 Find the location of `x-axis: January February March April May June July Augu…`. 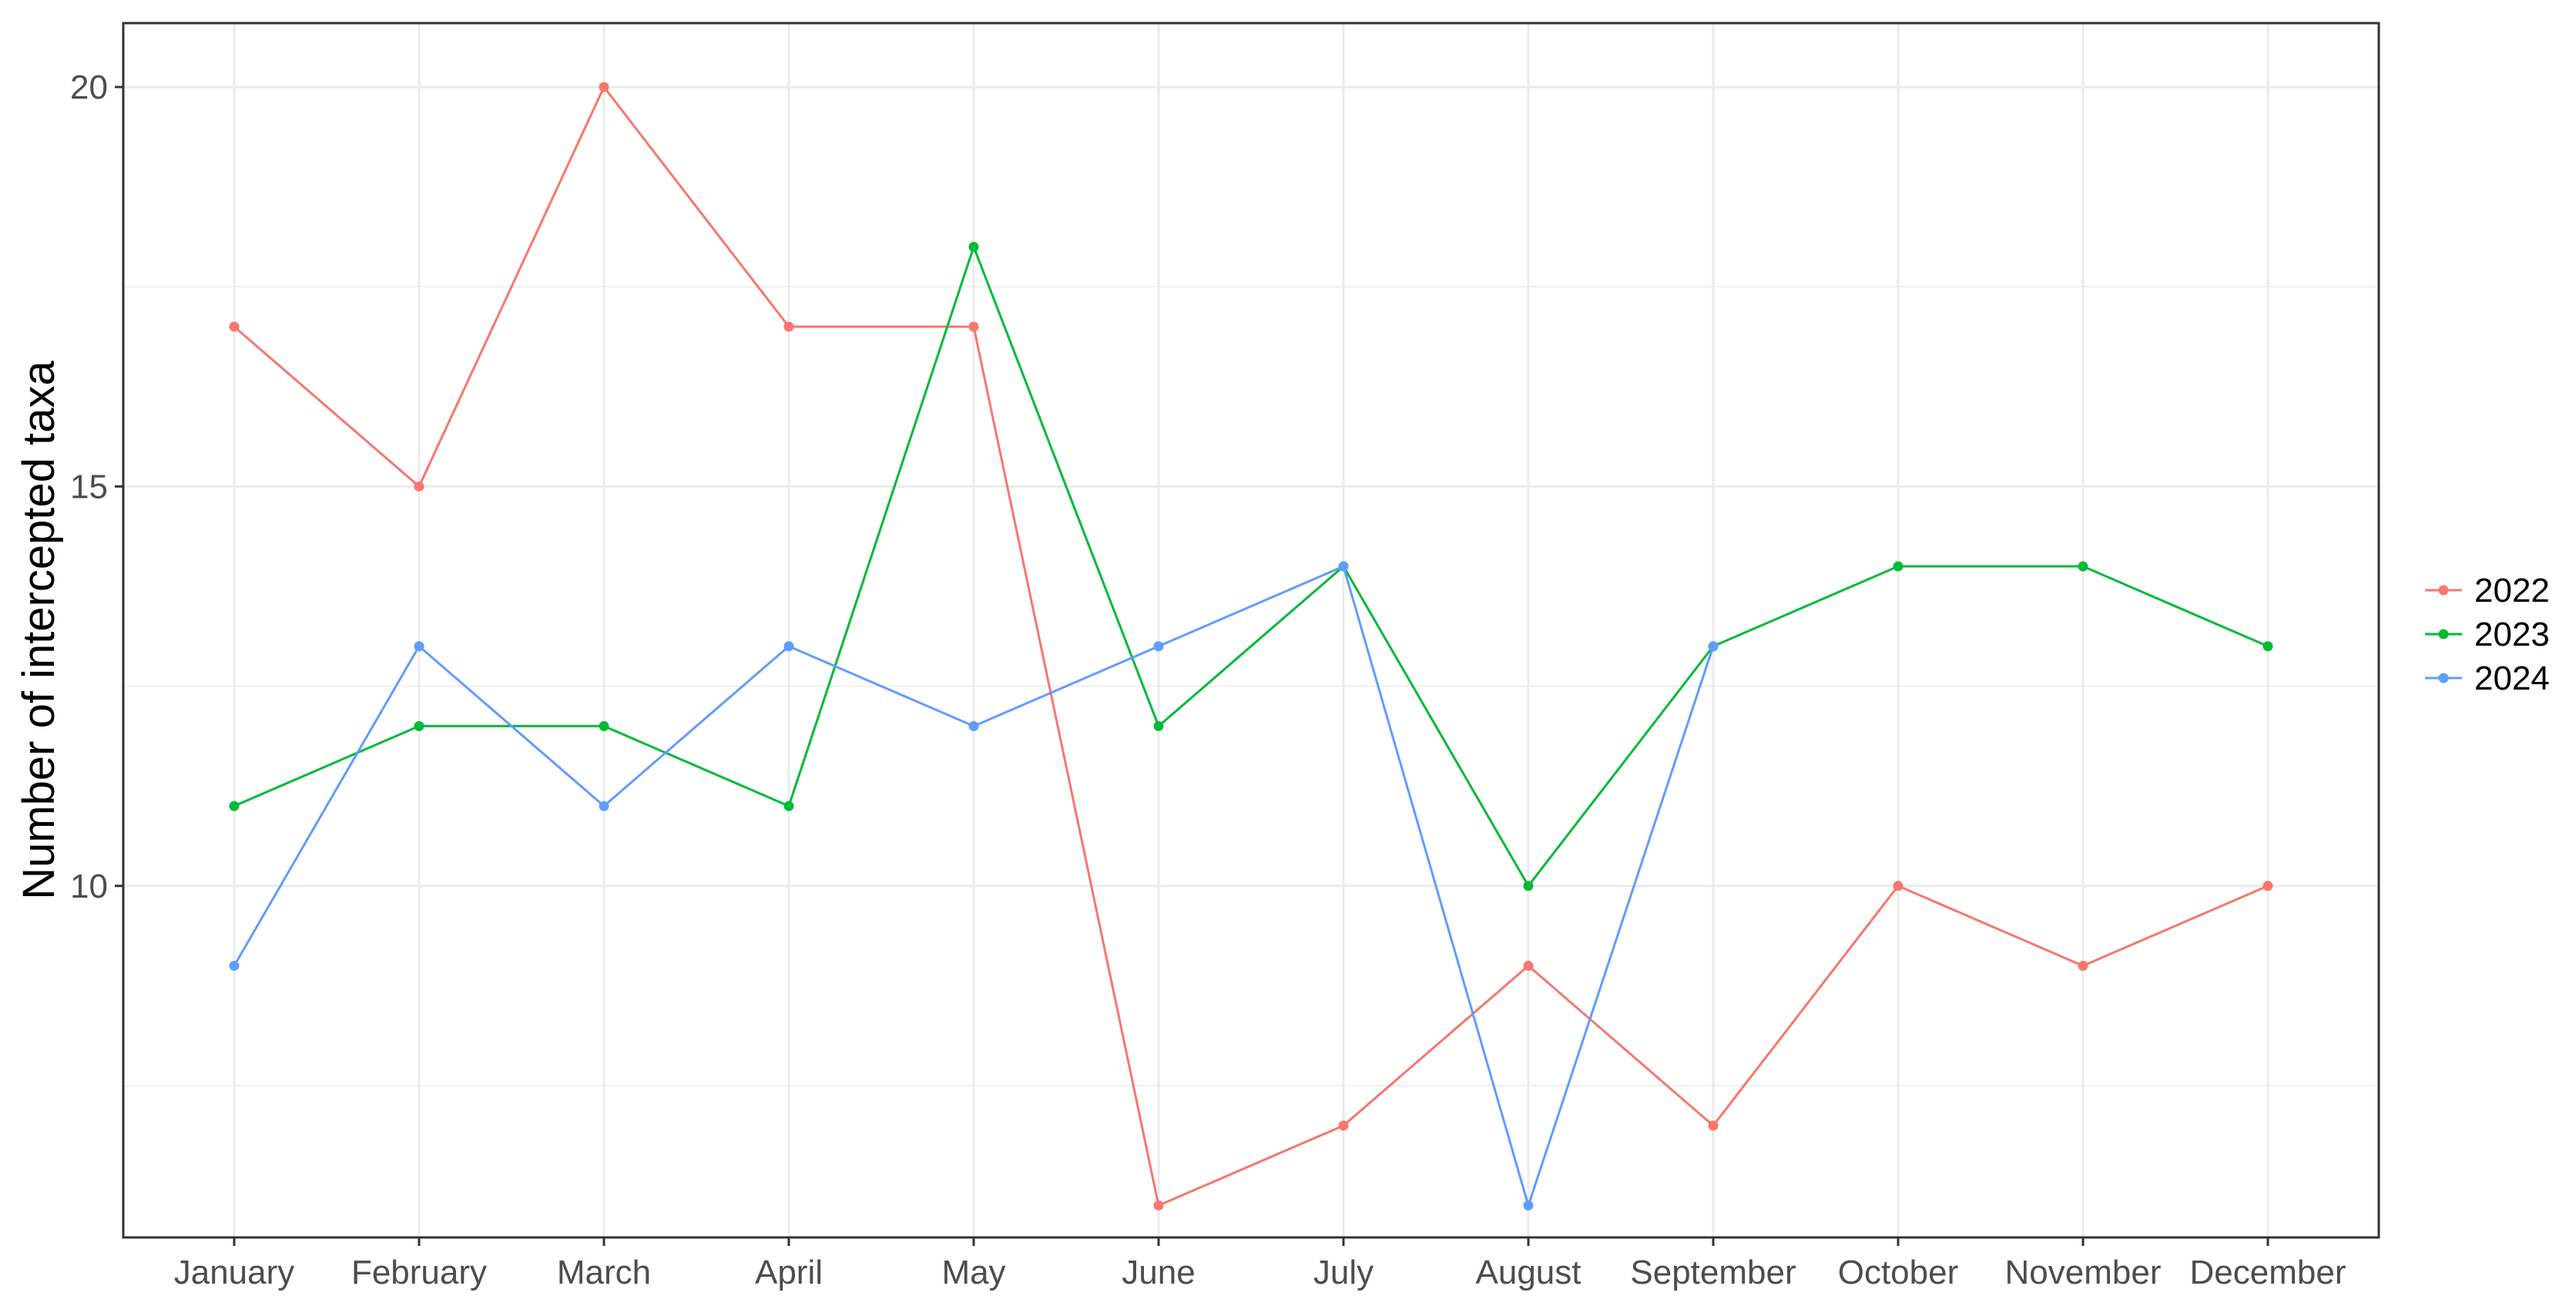

x-axis: January February March April May June July Augu… is located at coordinates (1260, 1264).